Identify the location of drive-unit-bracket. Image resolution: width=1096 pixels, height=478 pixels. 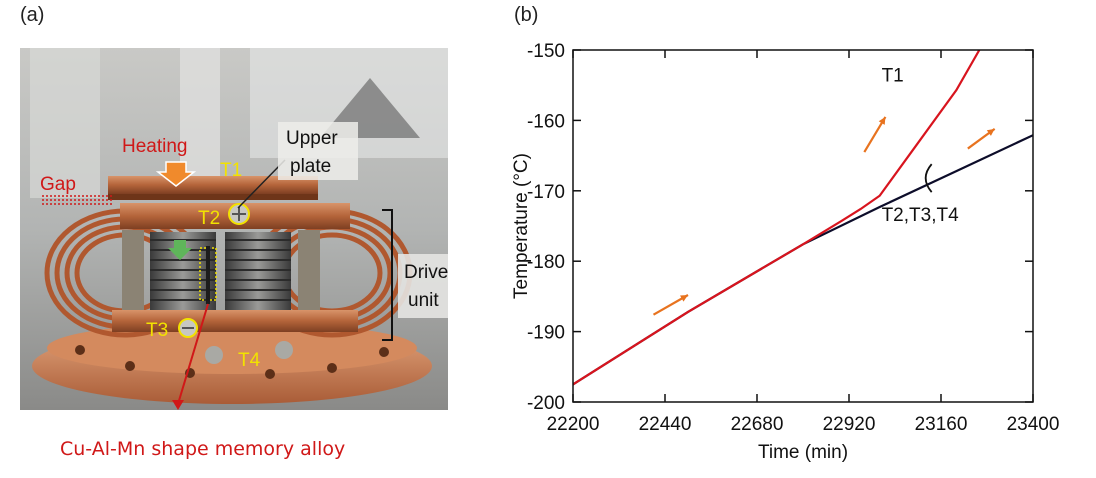
(387, 275).